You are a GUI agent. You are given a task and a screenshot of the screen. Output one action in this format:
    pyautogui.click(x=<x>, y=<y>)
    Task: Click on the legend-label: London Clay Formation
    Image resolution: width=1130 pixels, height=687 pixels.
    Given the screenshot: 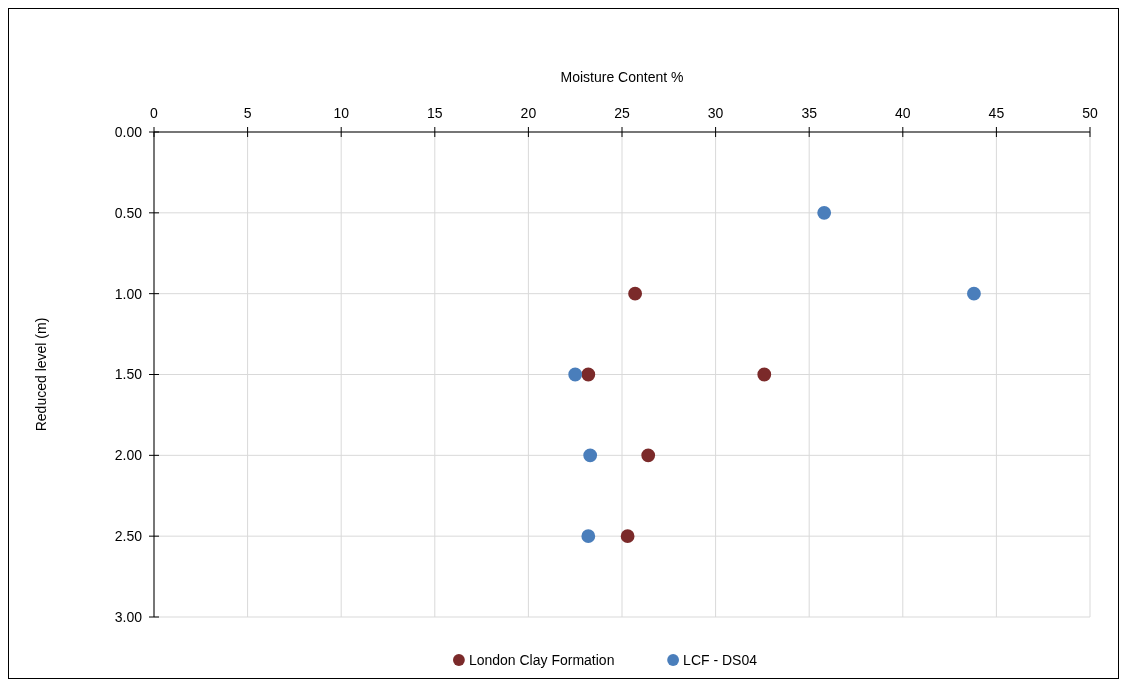 What is the action you would take?
    pyautogui.click(x=541, y=659)
    